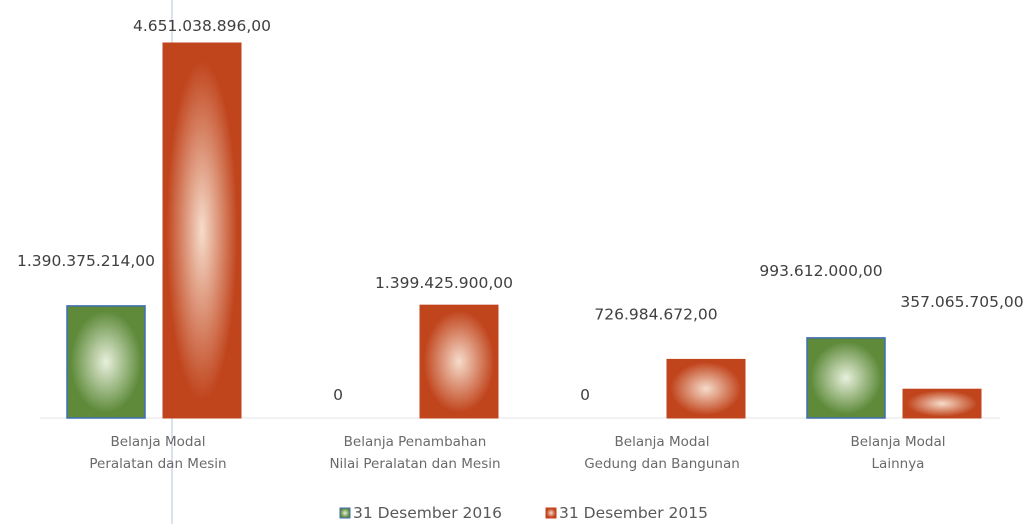 This screenshot has height=524, width=1027. I want to click on category-label-1-line0: Belanja Penambahan, so click(415, 442).